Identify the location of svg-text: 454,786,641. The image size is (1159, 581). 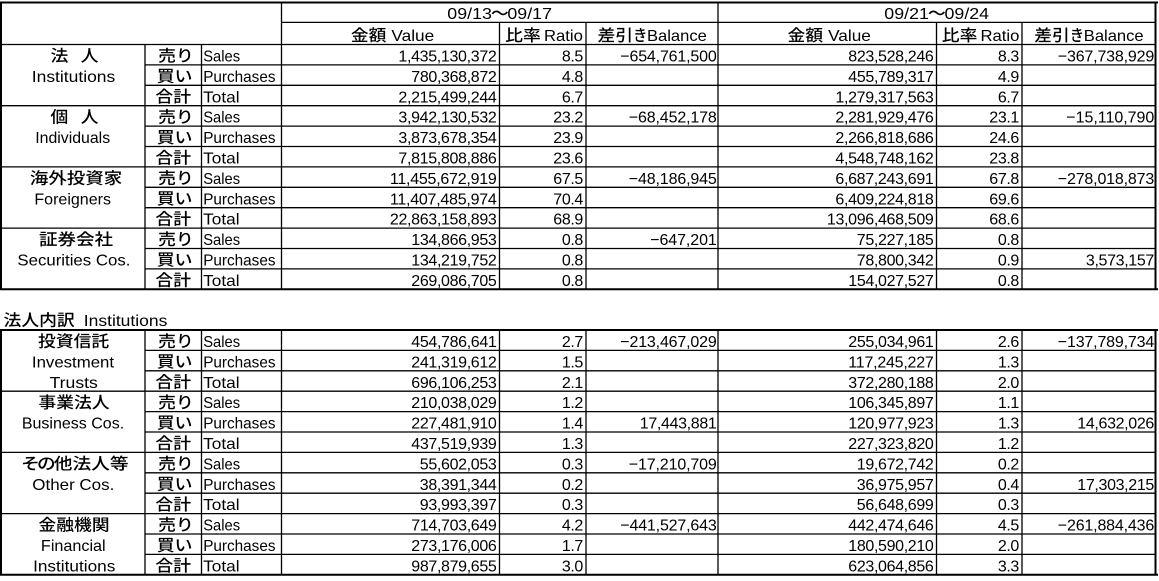
(454, 342).